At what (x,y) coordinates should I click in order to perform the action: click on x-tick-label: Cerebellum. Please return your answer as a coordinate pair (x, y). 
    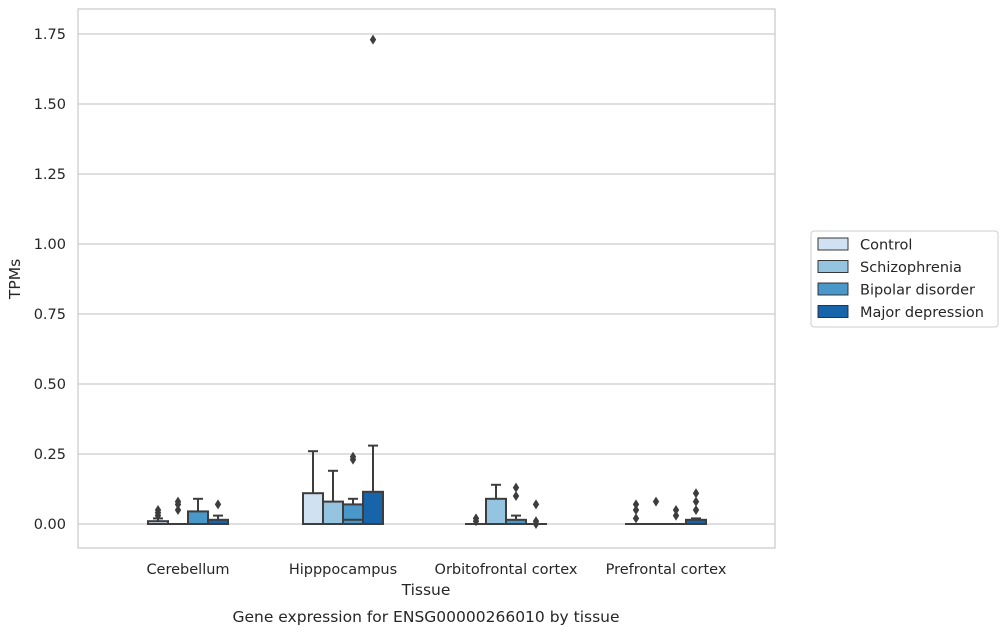
    Looking at the image, I should click on (187, 570).